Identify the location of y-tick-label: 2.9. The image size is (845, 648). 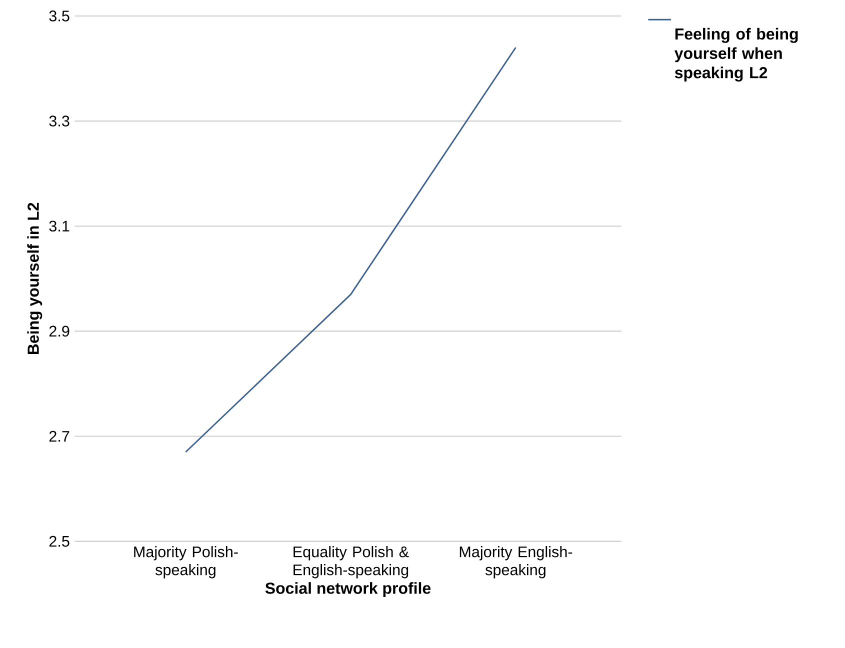
(59, 331).